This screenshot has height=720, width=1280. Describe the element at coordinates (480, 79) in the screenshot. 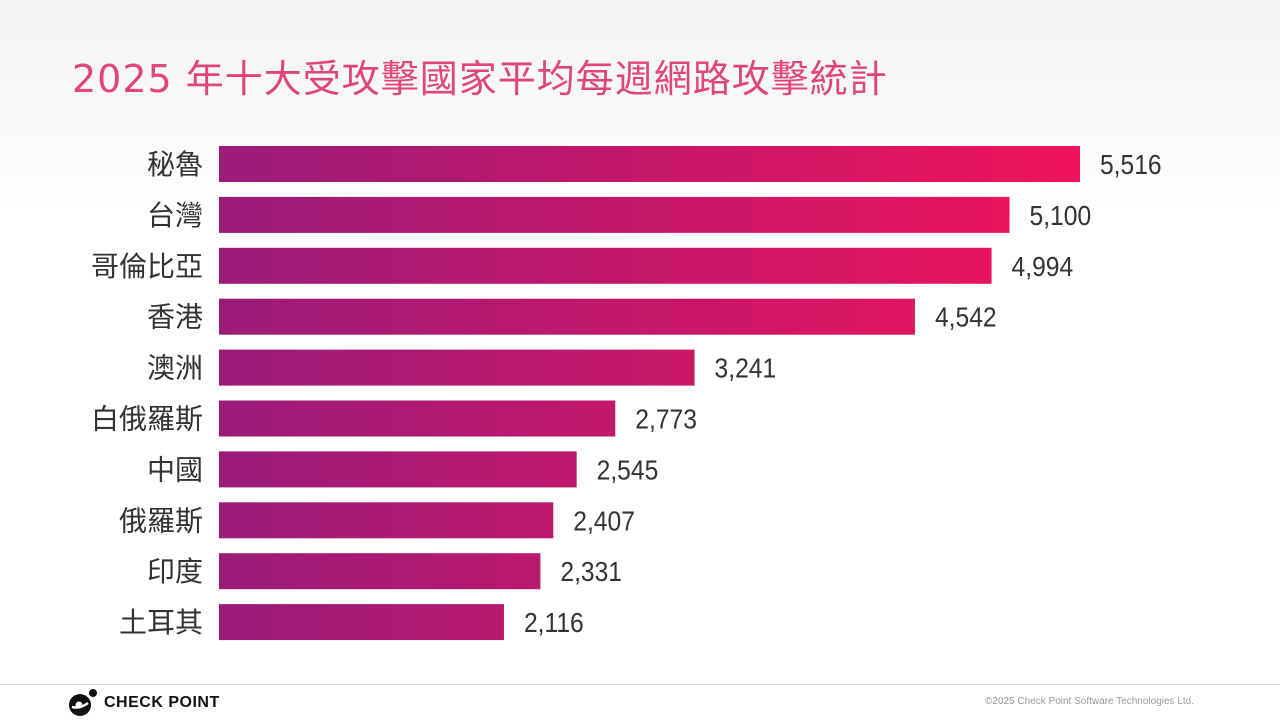

I see `page-title: 2025 年十大受攻擊國家平均每週網路攻擊統計` at that location.